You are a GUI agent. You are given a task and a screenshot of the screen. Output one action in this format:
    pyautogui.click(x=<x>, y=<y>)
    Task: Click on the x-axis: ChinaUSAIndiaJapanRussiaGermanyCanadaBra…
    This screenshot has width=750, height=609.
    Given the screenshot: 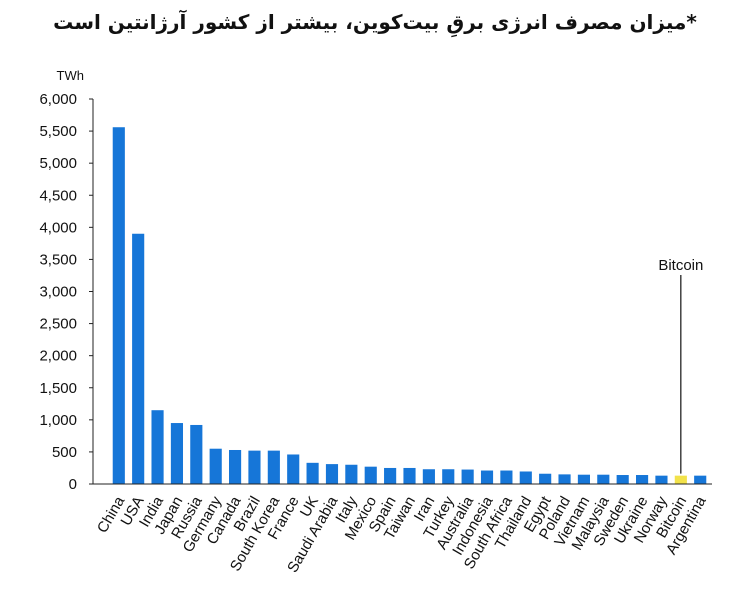 What is the action you would take?
    pyautogui.click(x=402, y=529)
    